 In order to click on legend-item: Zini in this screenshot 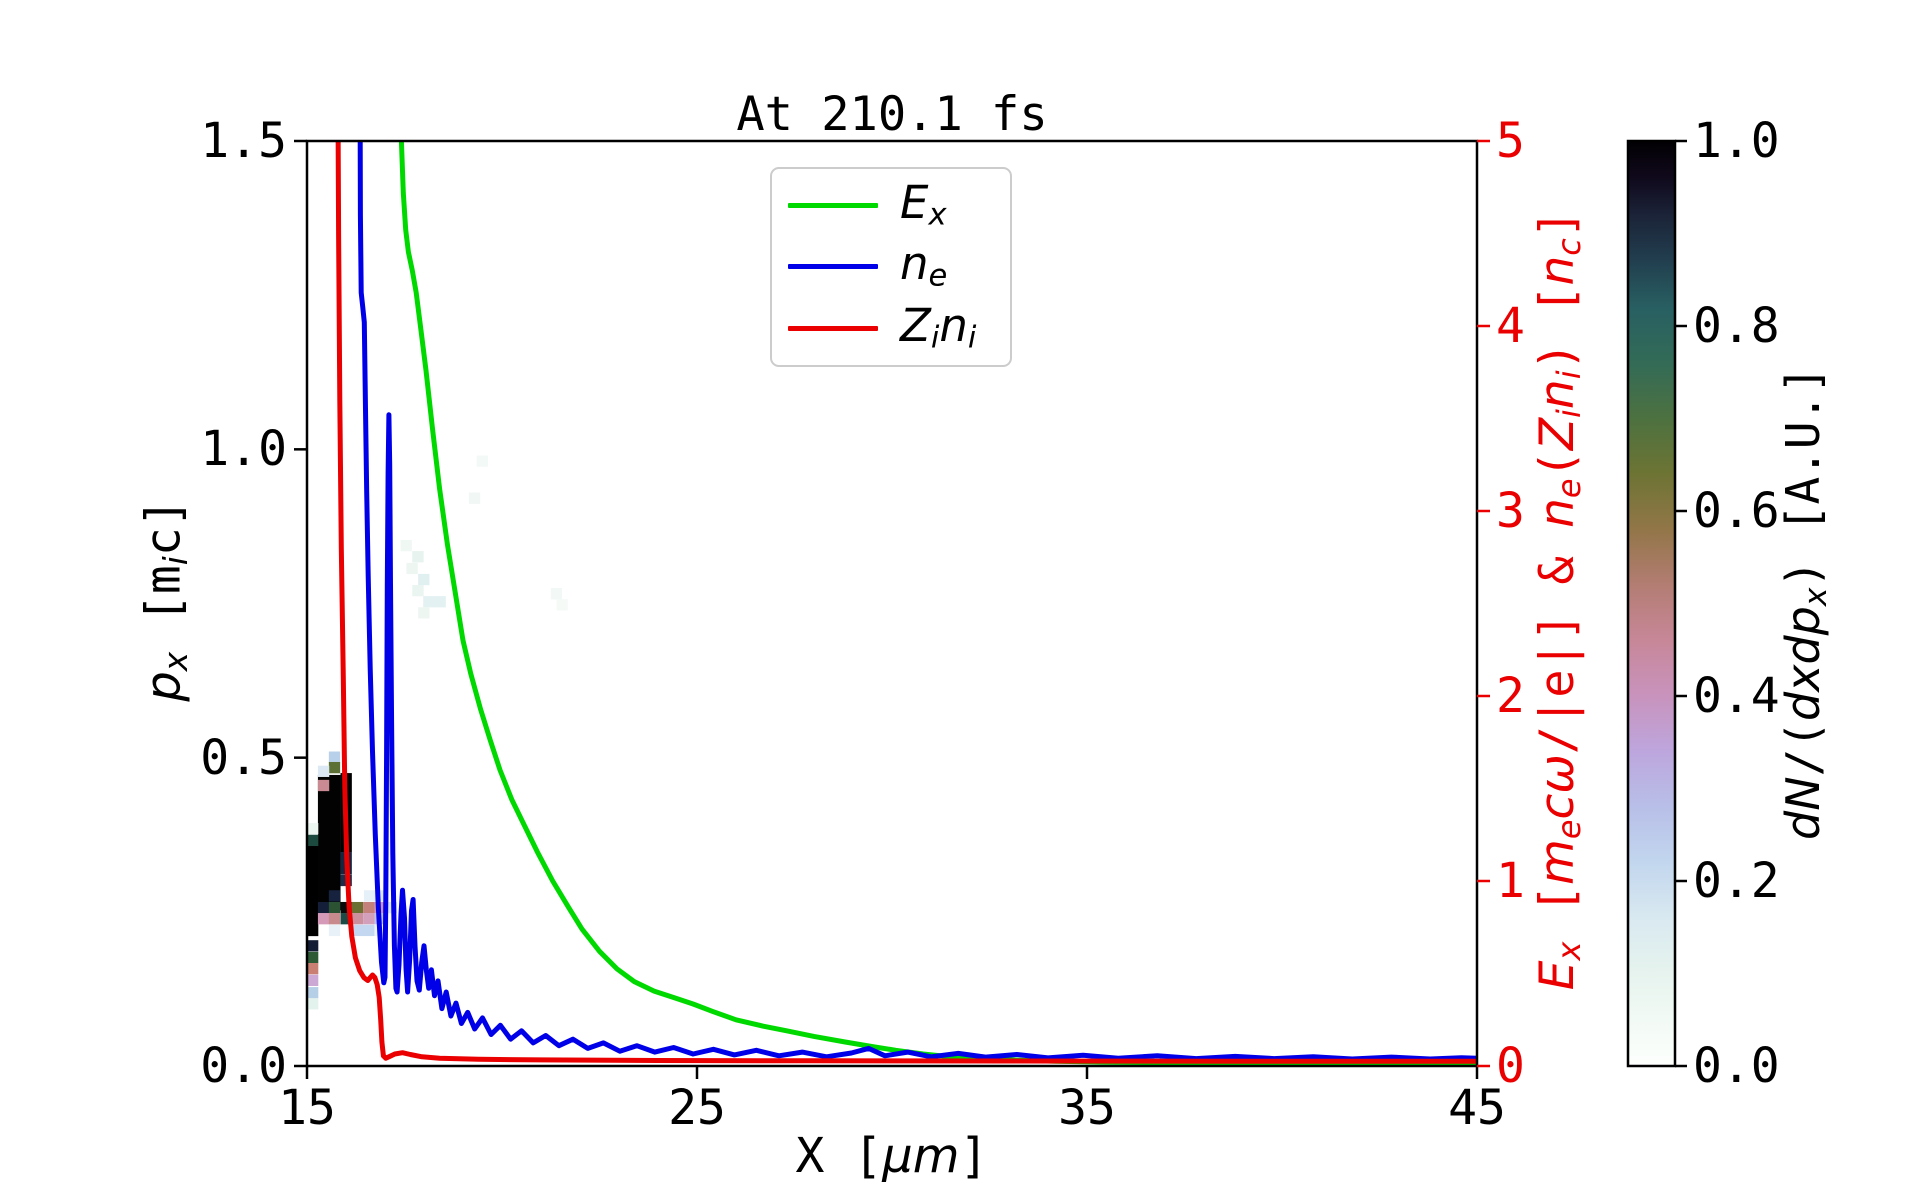, I will do `click(891, 328)`.